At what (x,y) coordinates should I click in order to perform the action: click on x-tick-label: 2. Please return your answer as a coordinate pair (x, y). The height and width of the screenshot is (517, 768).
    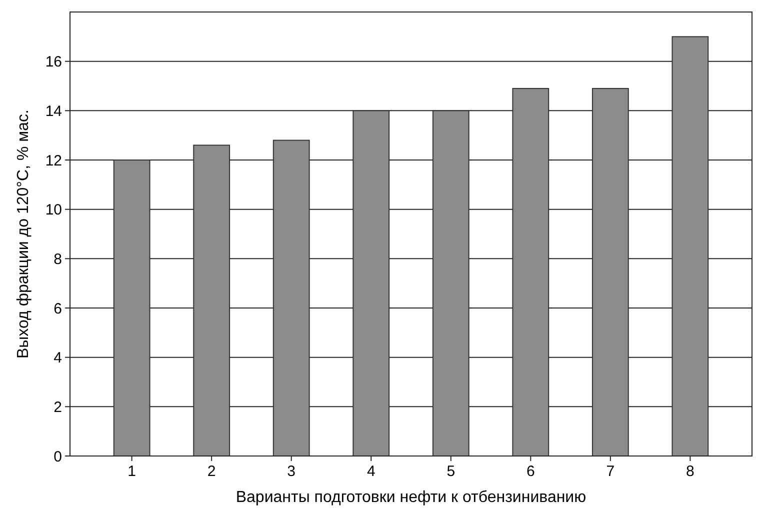
    Looking at the image, I should click on (211, 471).